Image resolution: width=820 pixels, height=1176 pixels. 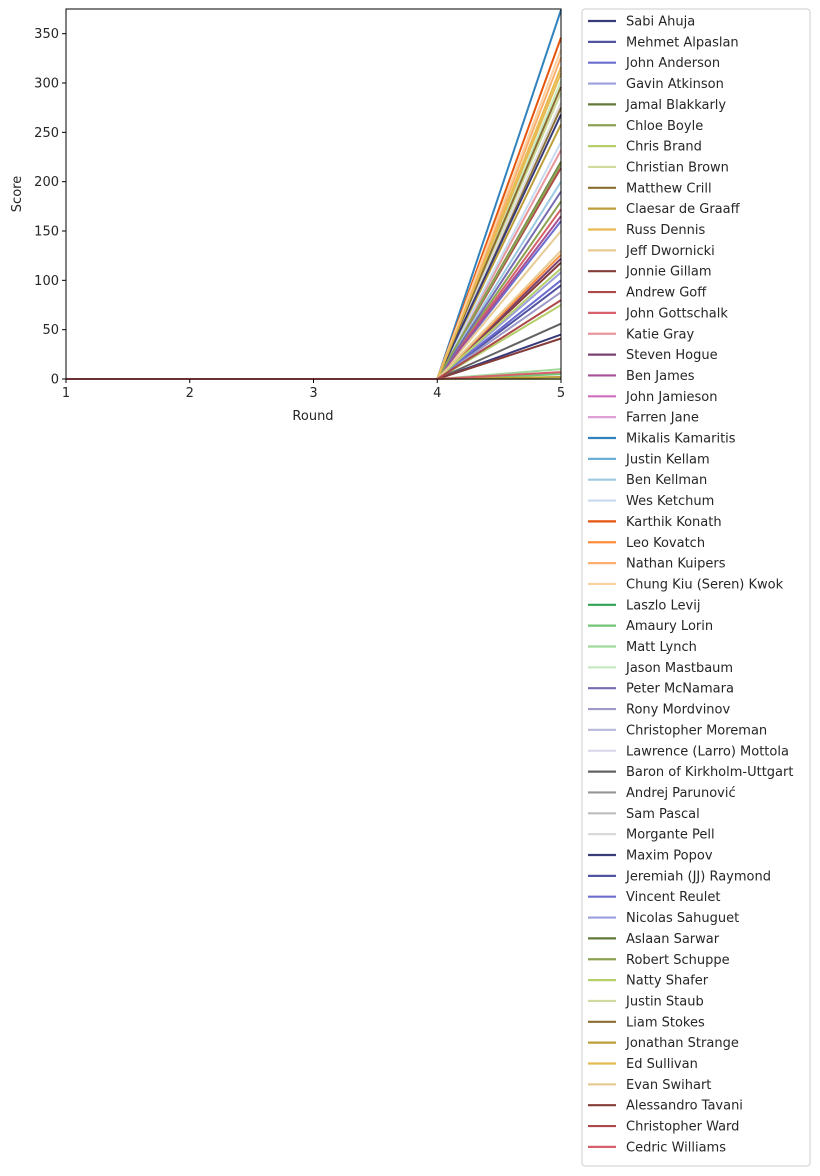 What do you see at coordinates (665, 543) in the screenshot?
I see `legend-label: Leo Kovatch` at bounding box center [665, 543].